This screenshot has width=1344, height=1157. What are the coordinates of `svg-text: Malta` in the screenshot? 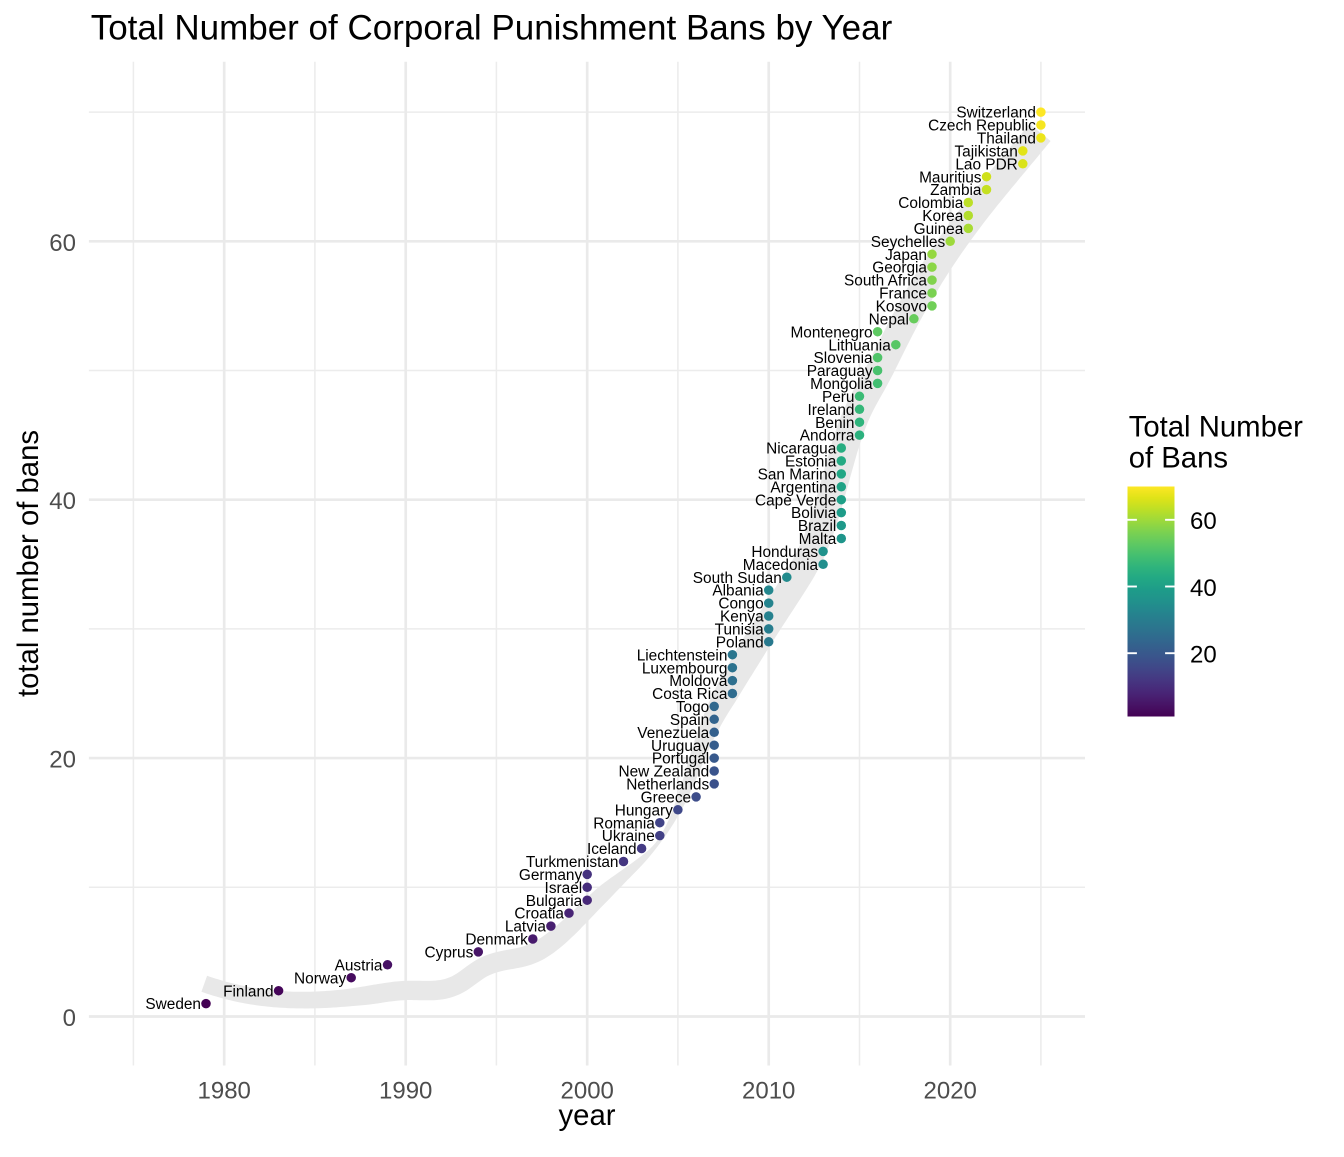 It's located at (818, 539).